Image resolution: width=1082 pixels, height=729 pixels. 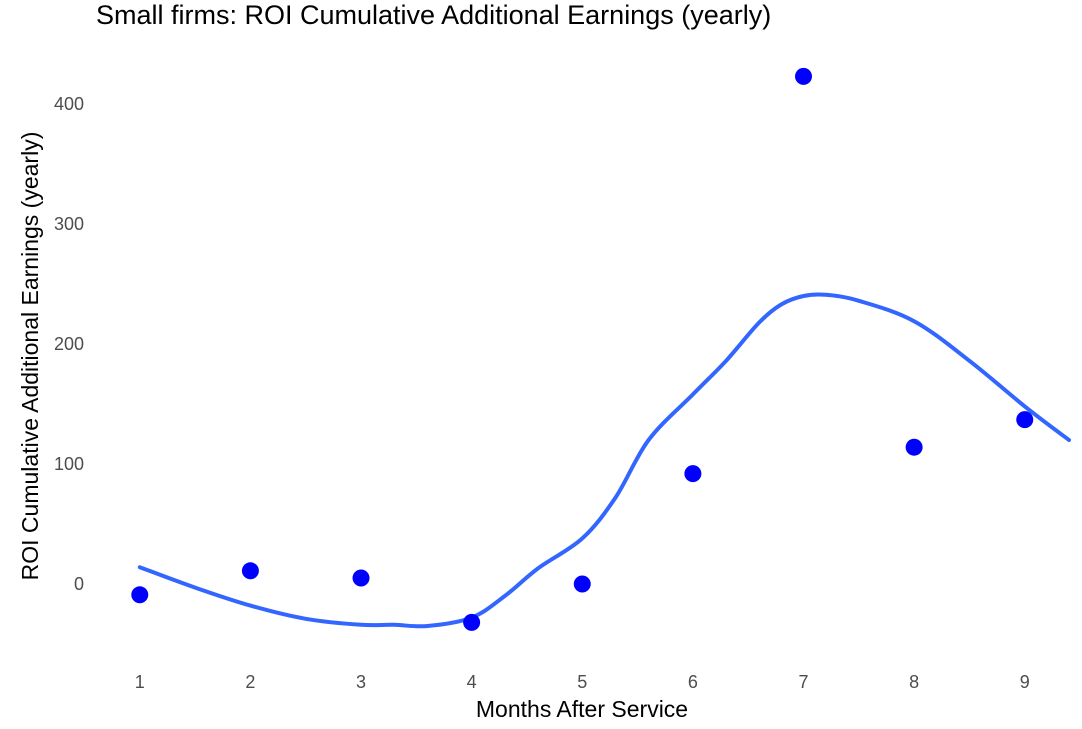 I want to click on y-tick-label: 200, so click(x=69, y=344).